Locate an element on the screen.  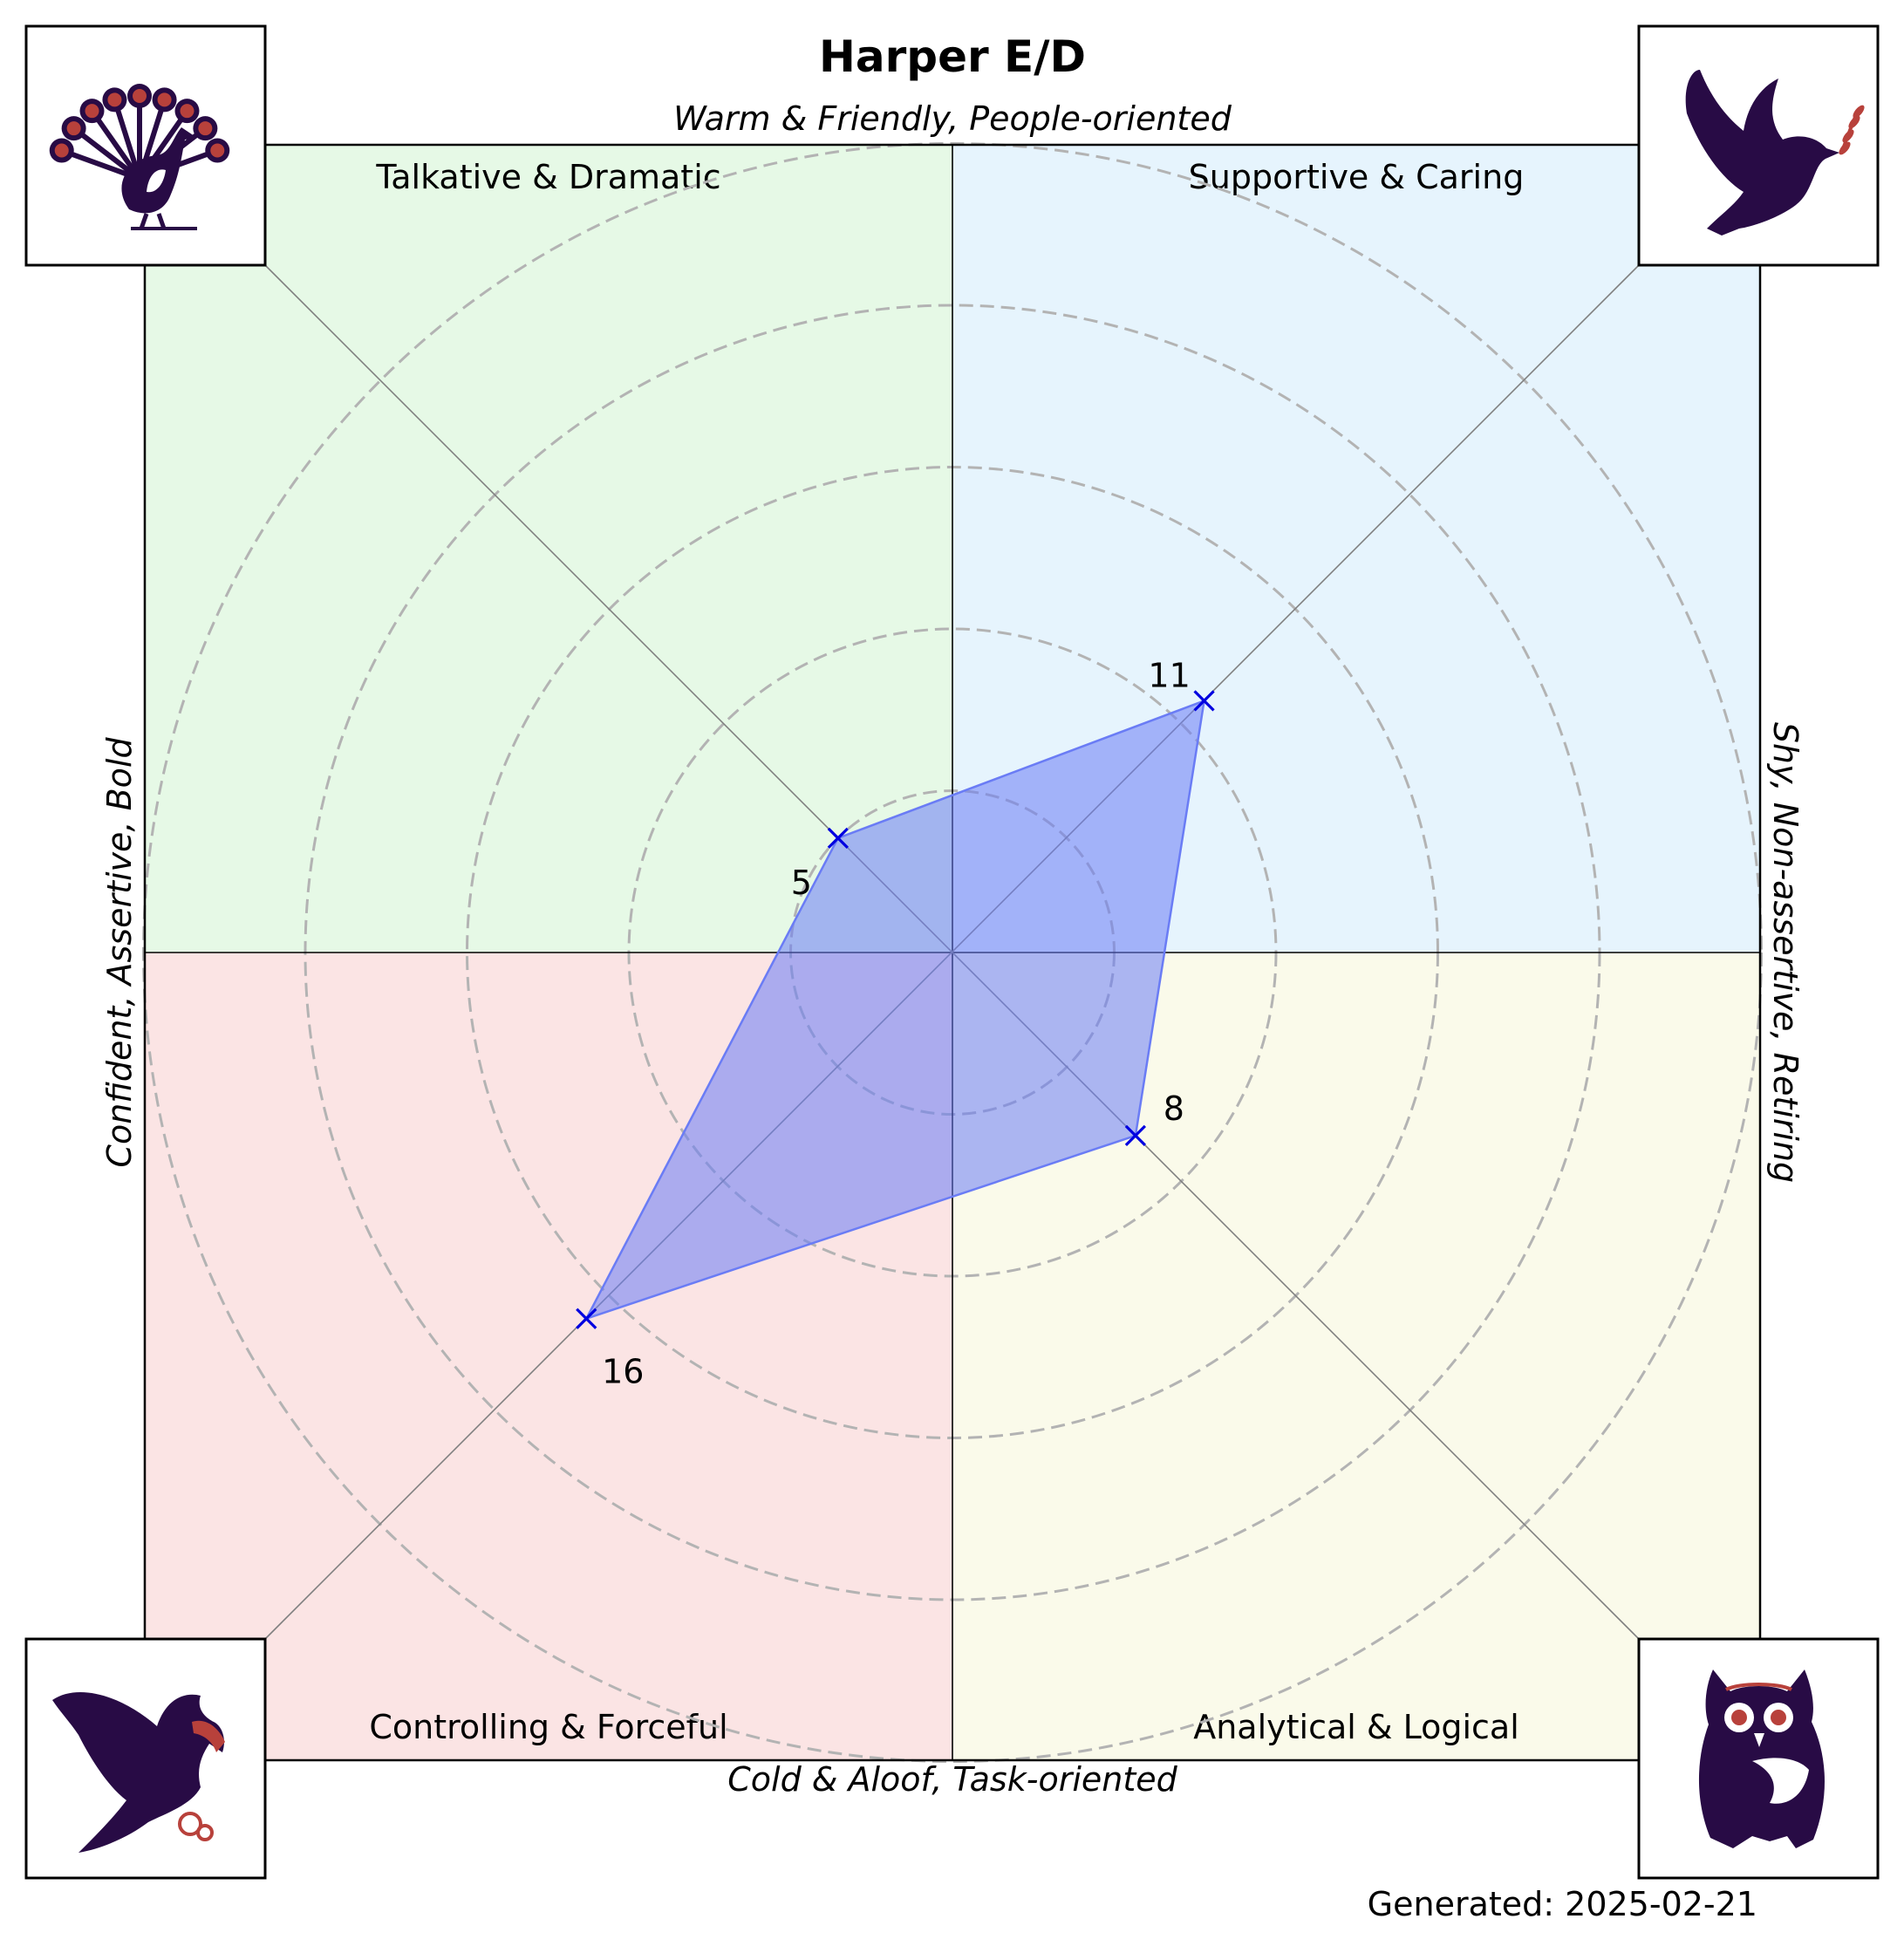
axis-label-top: Warm & Friendly, People-oriented is located at coordinates (952, 118).